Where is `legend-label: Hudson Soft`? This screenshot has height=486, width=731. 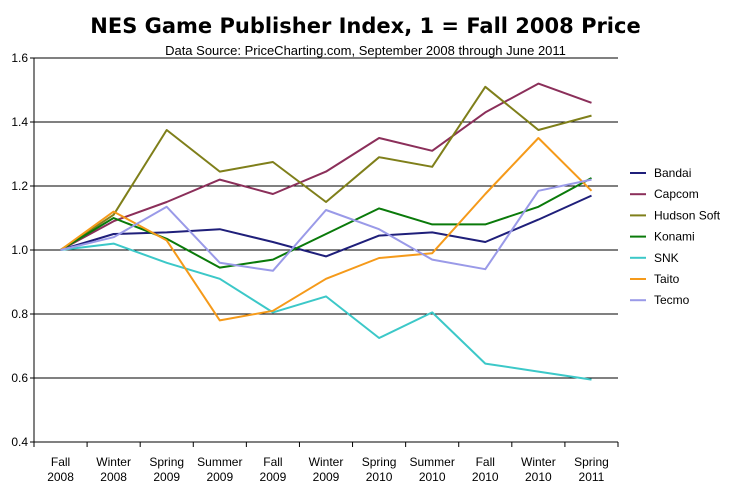
legend-label: Hudson Soft is located at coordinates (687, 215).